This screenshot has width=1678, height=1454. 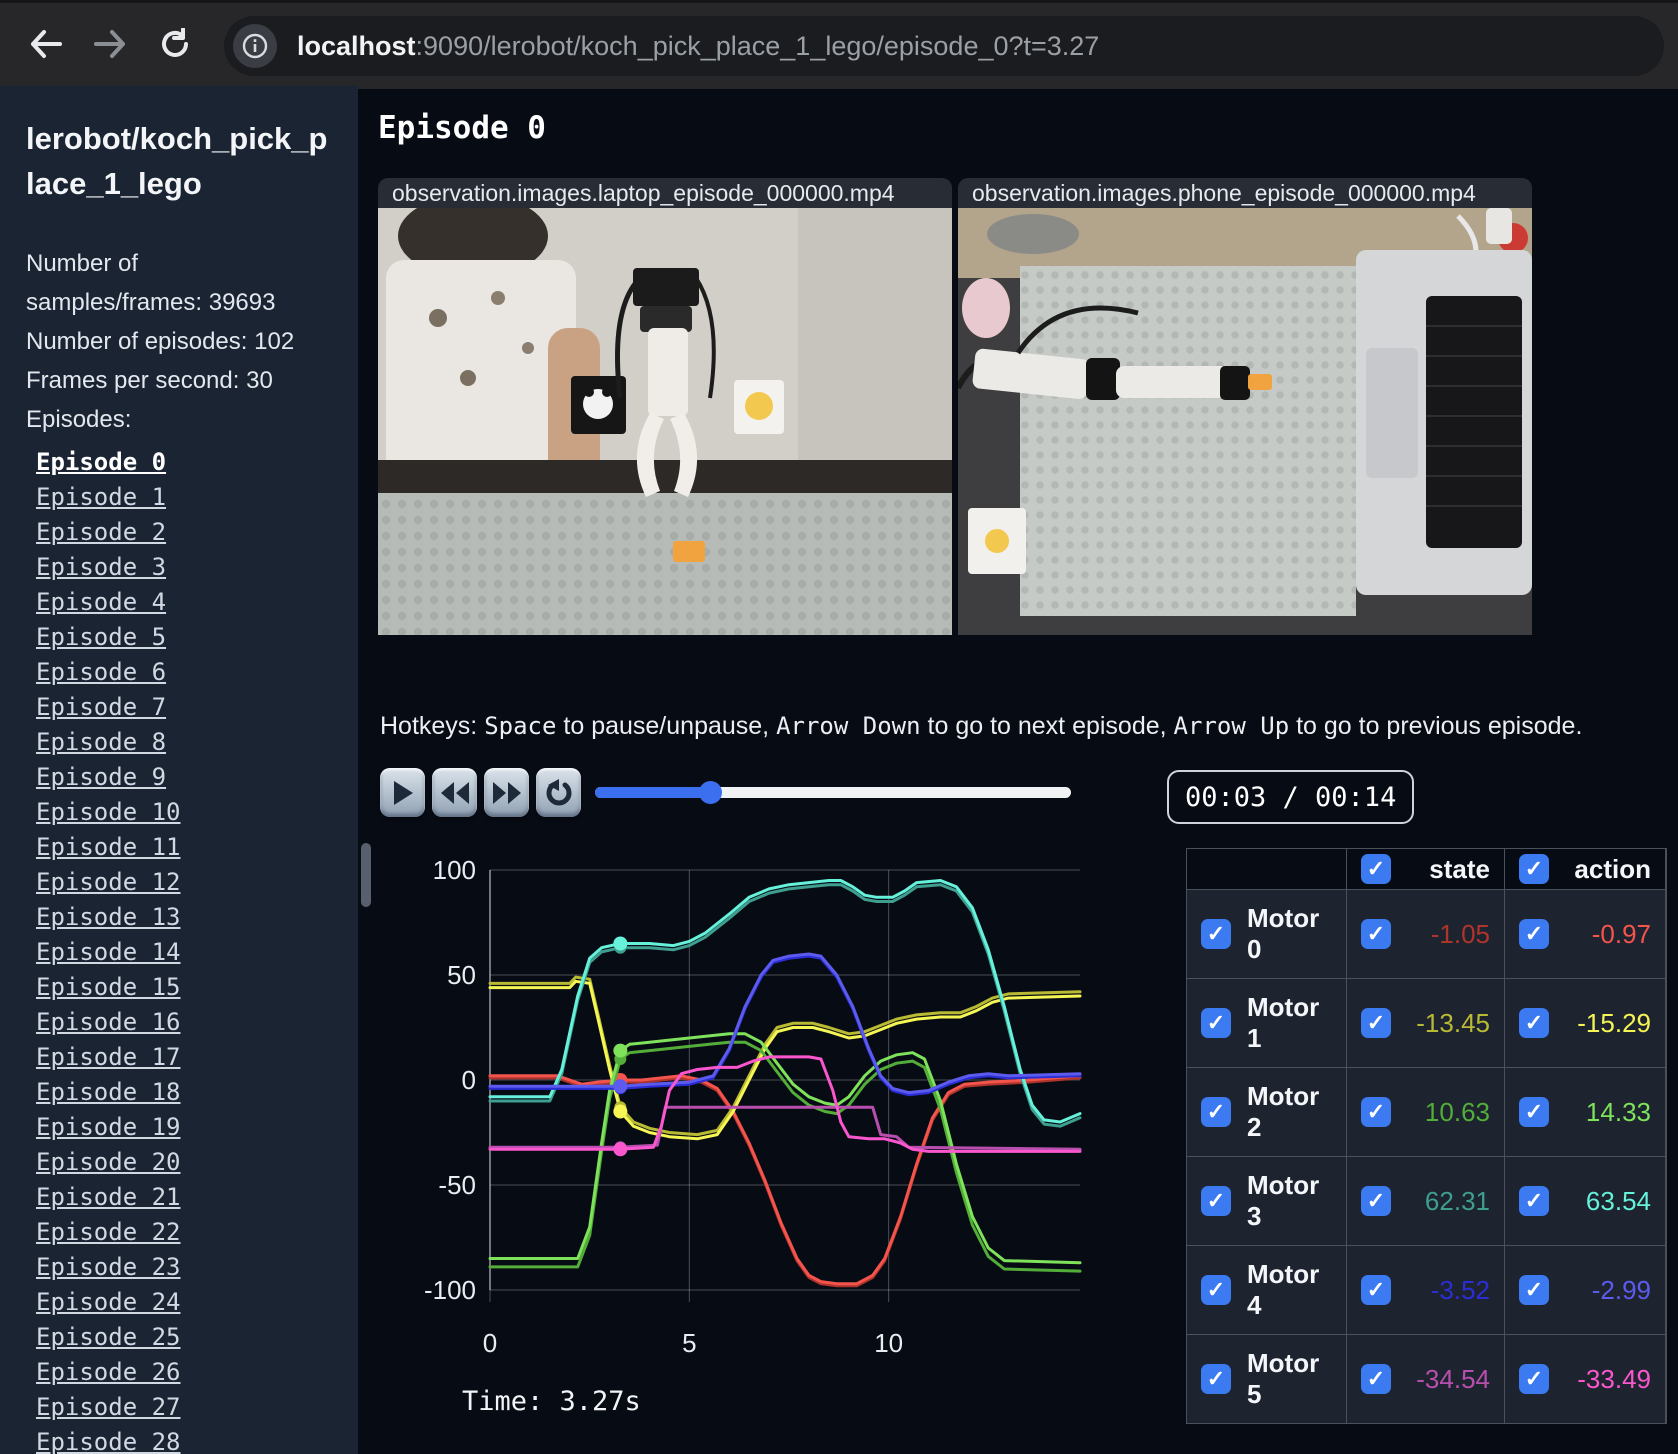 What do you see at coordinates (1621, 933) in the screenshot?
I see `action-value: -0.97` at bounding box center [1621, 933].